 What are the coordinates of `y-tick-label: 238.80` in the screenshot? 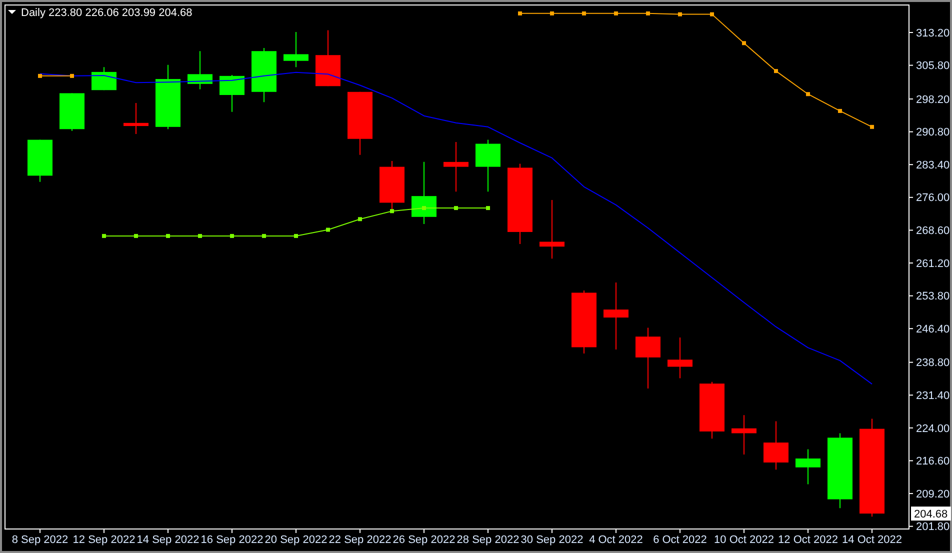 It's located at (933, 363).